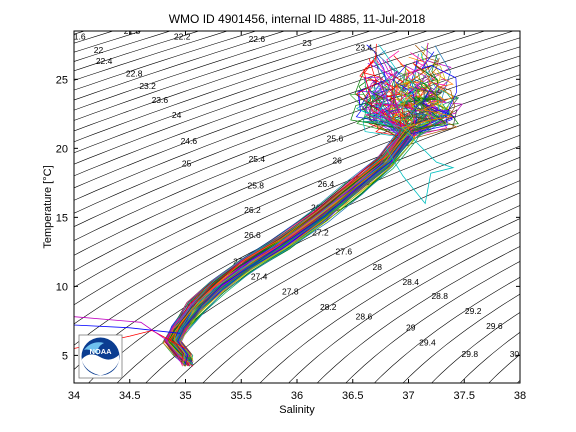 Image resolution: width=576 pixels, height=432 pixels. What do you see at coordinates (74, 396) in the screenshot?
I see `x-tick-label: 34` at bounding box center [74, 396].